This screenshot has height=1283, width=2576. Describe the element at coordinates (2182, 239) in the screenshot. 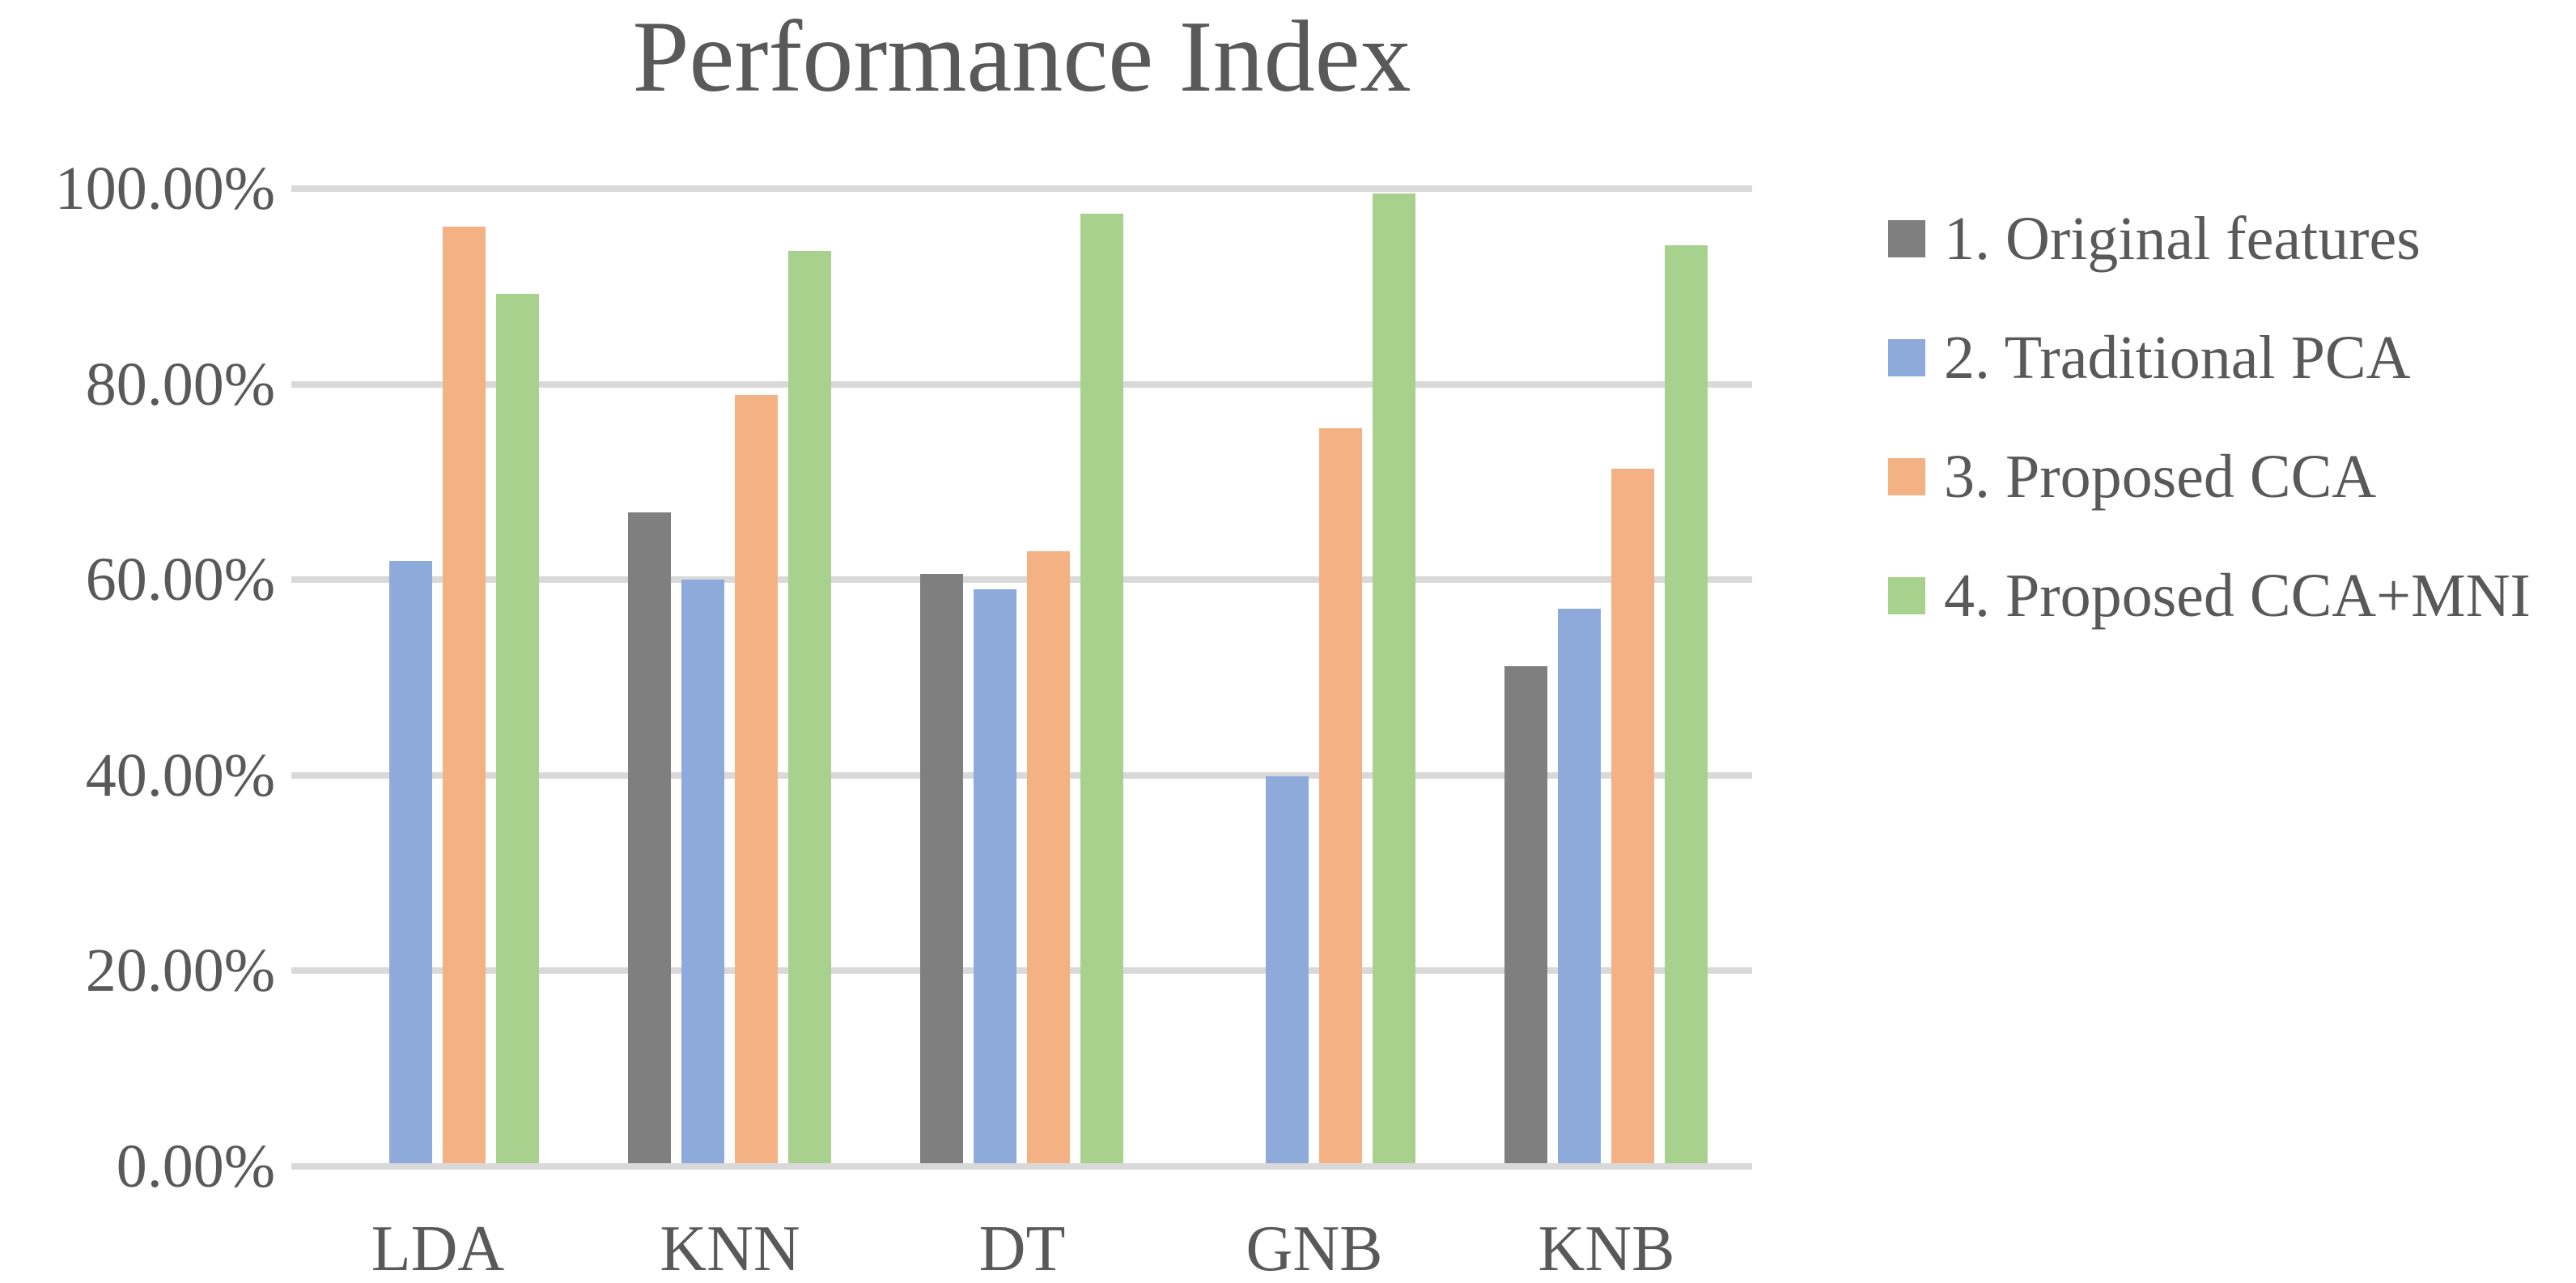

I see `legend-item-label: 1. Original features` at that location.